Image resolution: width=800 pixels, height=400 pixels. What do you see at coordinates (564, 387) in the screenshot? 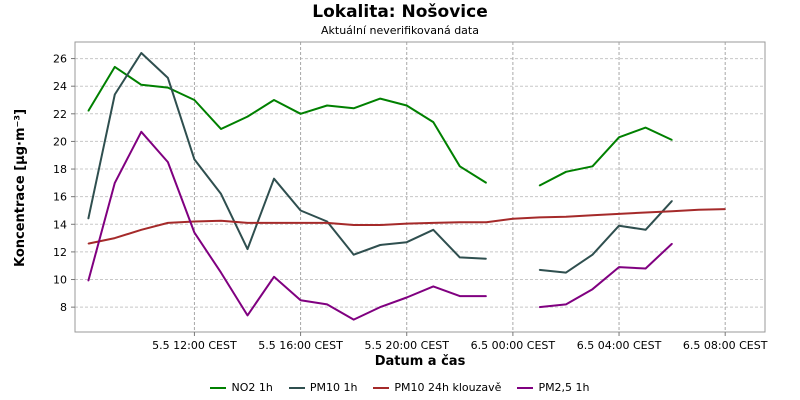
I see `legend-label: PM2,5 1h` at bounding box center [564, 387].